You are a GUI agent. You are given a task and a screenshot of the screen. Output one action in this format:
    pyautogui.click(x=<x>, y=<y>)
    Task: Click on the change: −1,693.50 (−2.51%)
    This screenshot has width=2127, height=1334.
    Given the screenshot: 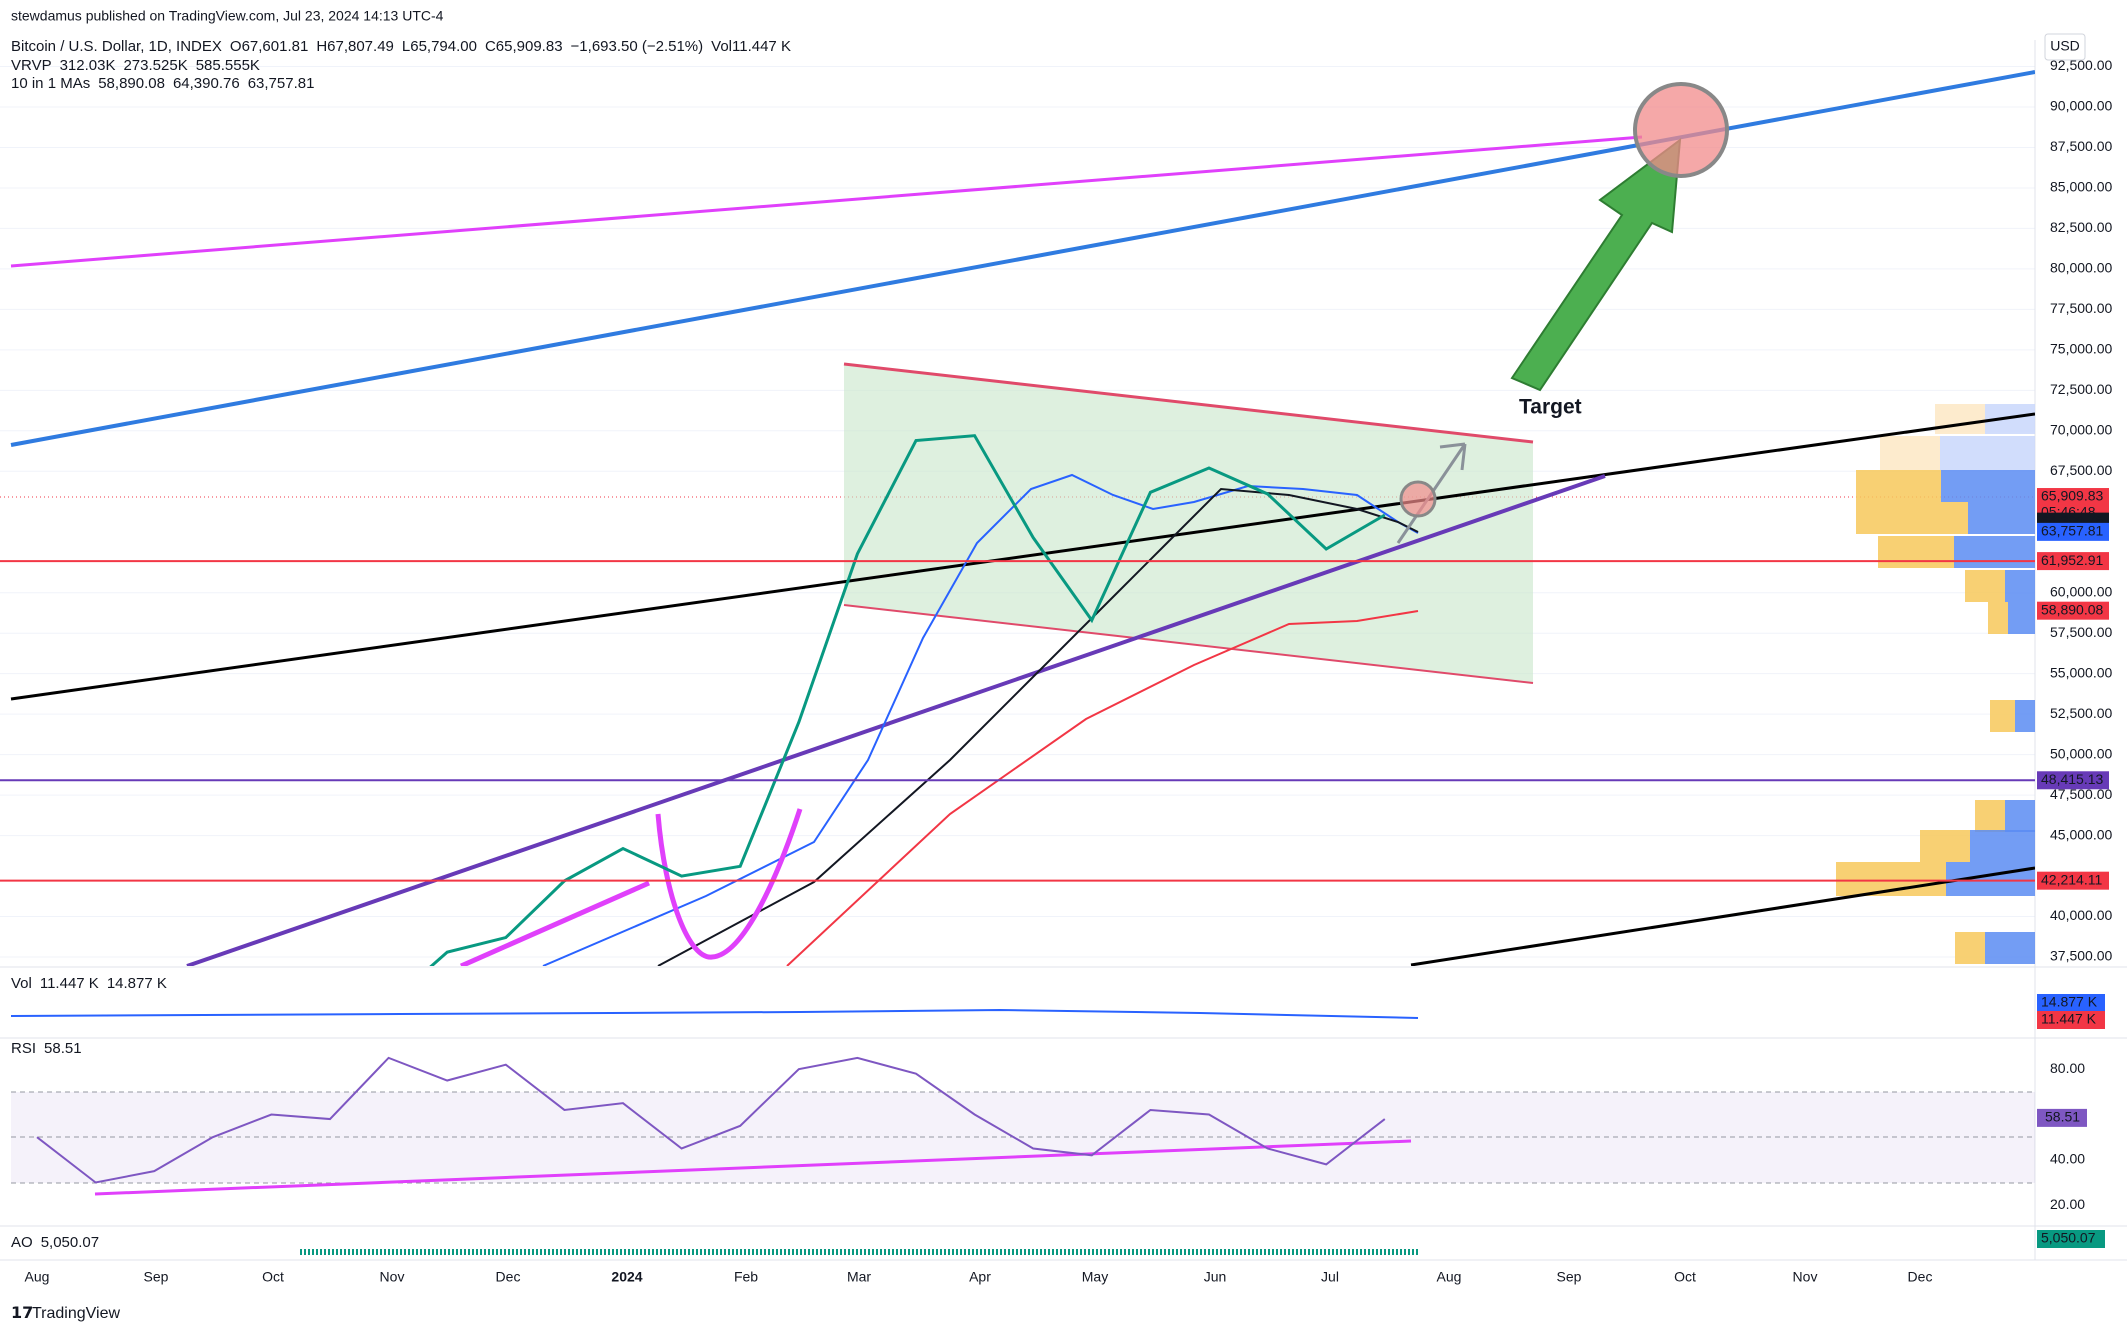 What is the action you would take?
    pyautogui.click(x=637, y=46)
    